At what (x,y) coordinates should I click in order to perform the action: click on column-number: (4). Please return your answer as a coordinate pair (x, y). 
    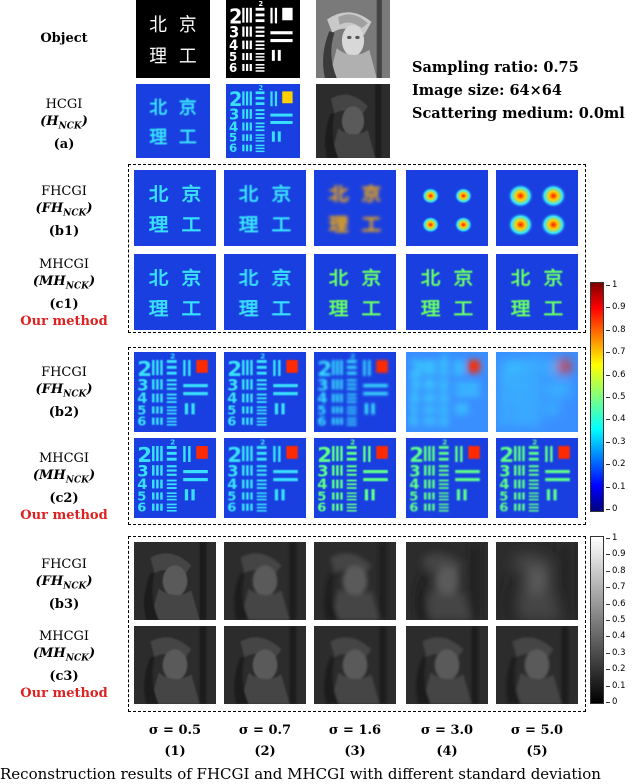
    Looking at the image, I should click on (447, 751).